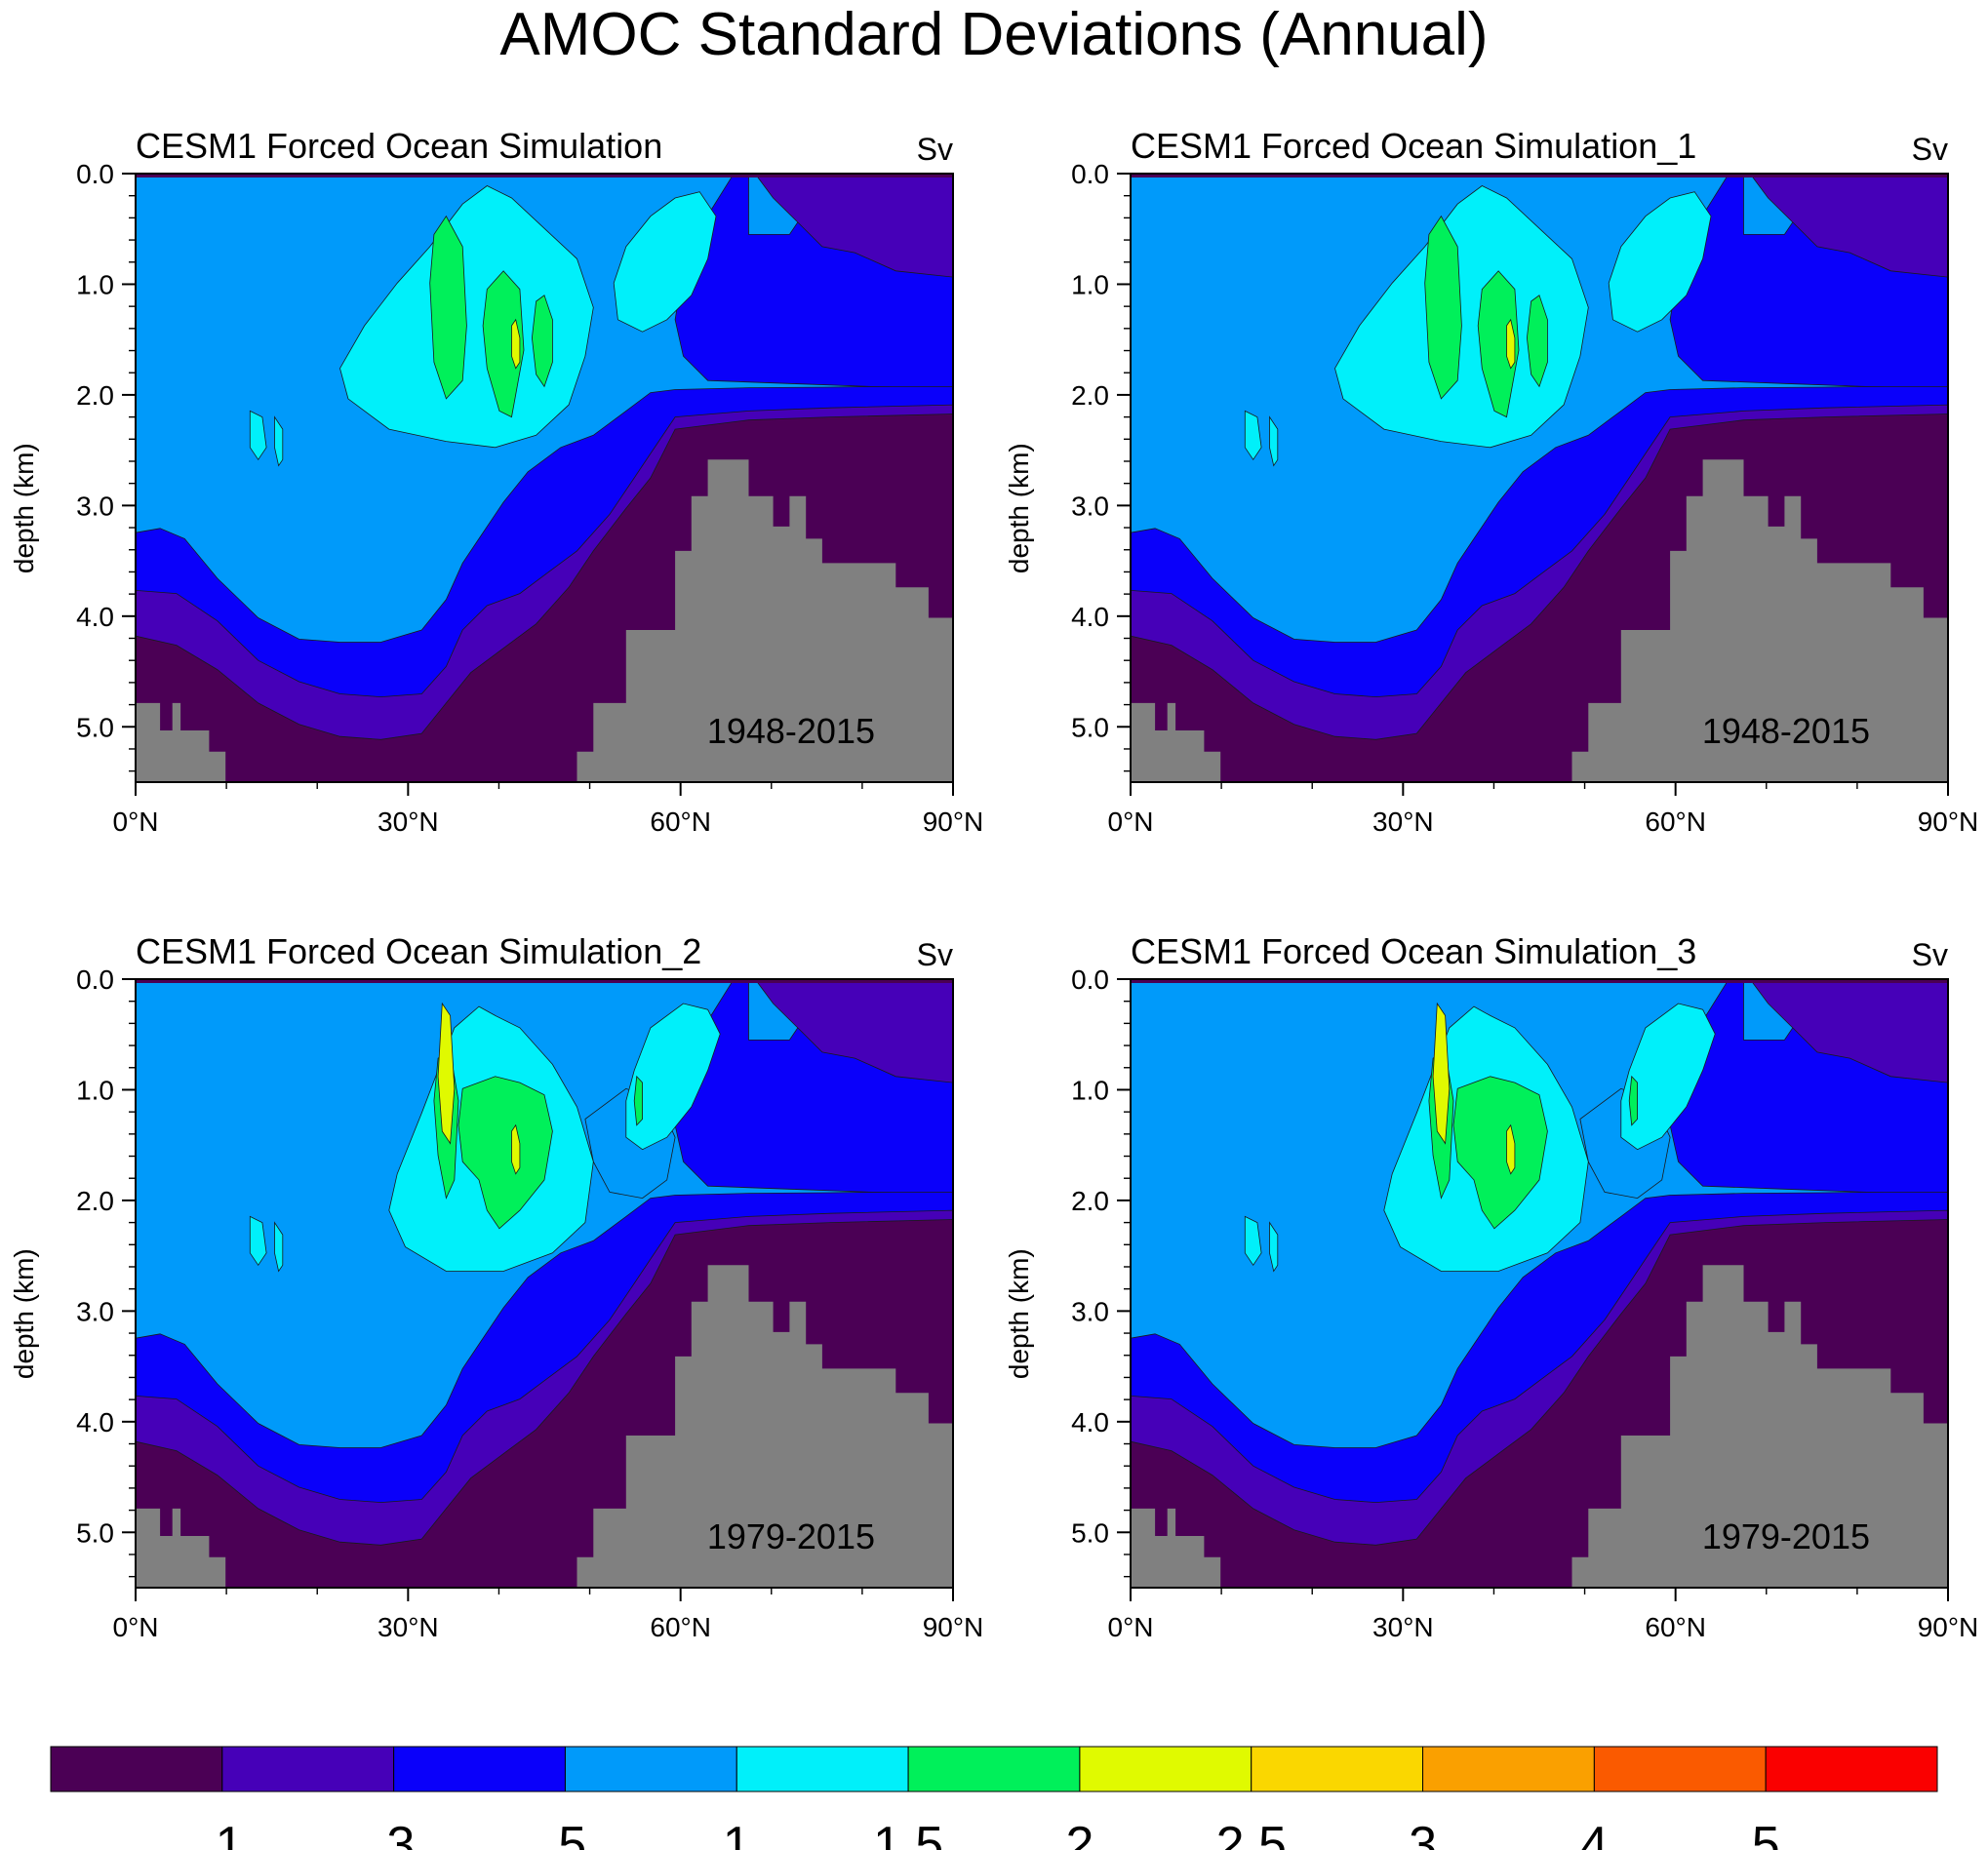  Describe the element at coordinates (1595, 1833) in the screenshot. I see `colorbar-label: 4` at that location.